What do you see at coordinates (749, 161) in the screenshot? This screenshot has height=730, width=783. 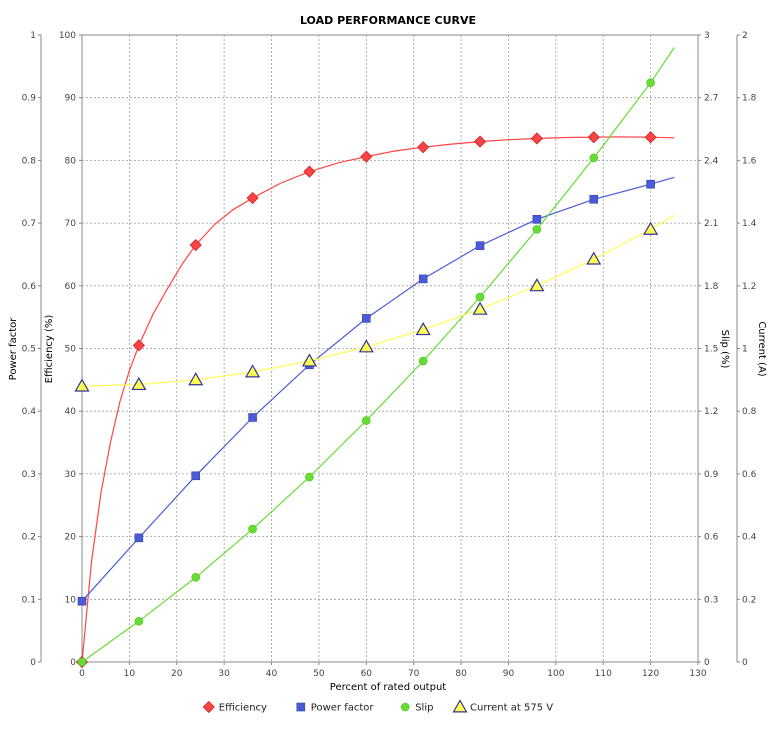 I see `current-tick-label: 1.6` at bounding box center [749, 161].